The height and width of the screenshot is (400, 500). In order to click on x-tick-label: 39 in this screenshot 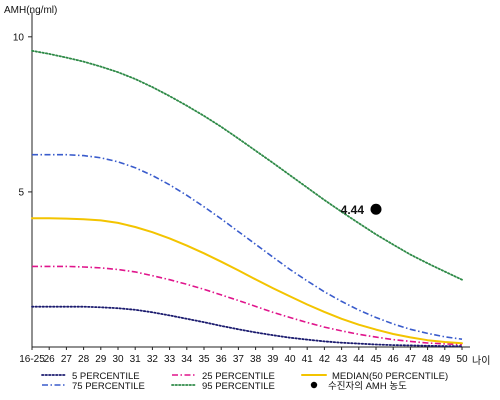, I will do `click(273, 359)`.